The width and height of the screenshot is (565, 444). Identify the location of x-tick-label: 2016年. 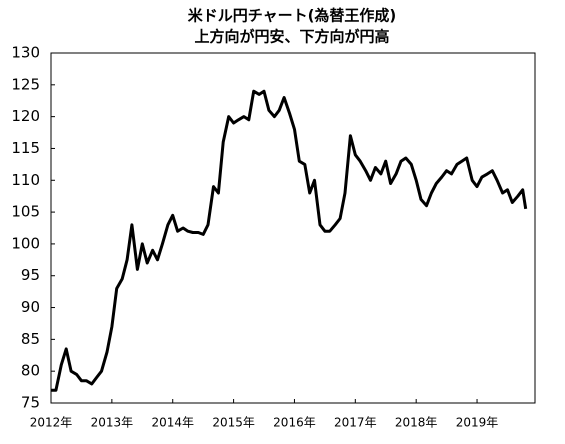
(294, 423).